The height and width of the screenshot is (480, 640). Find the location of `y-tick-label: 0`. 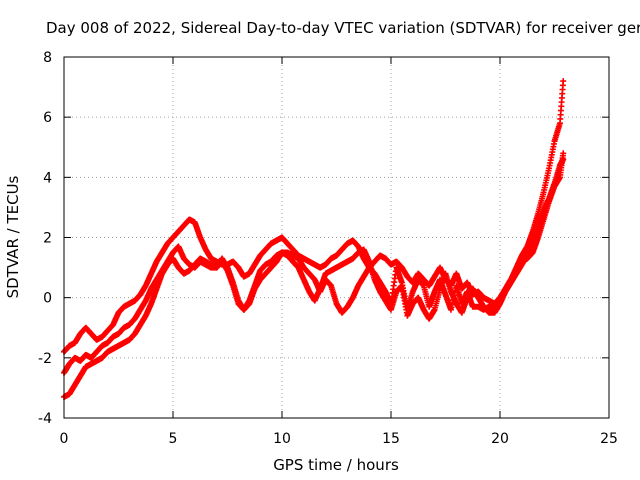

y-tick-label: 0 is located at coordinates (47, 299).